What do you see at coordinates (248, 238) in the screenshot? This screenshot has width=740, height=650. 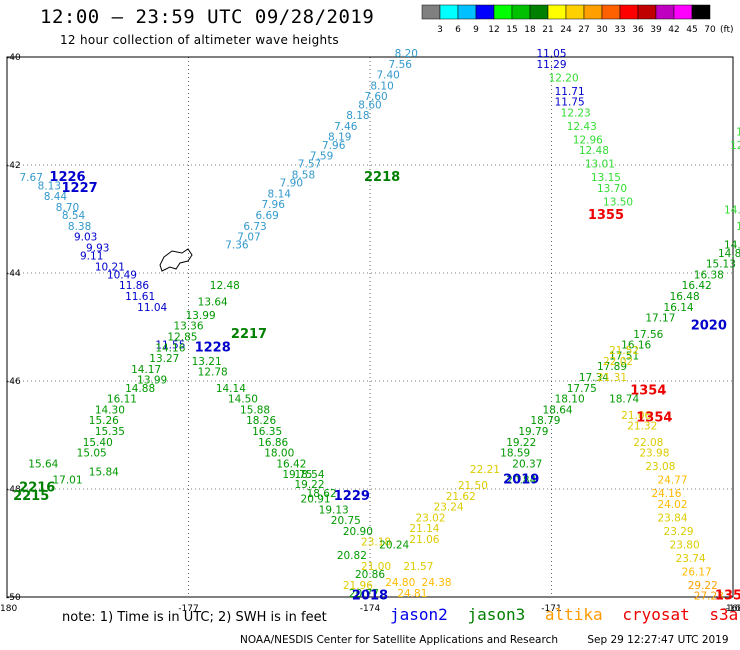 I see `wave-height-label: 7.07` at bounding box center [248, 238].